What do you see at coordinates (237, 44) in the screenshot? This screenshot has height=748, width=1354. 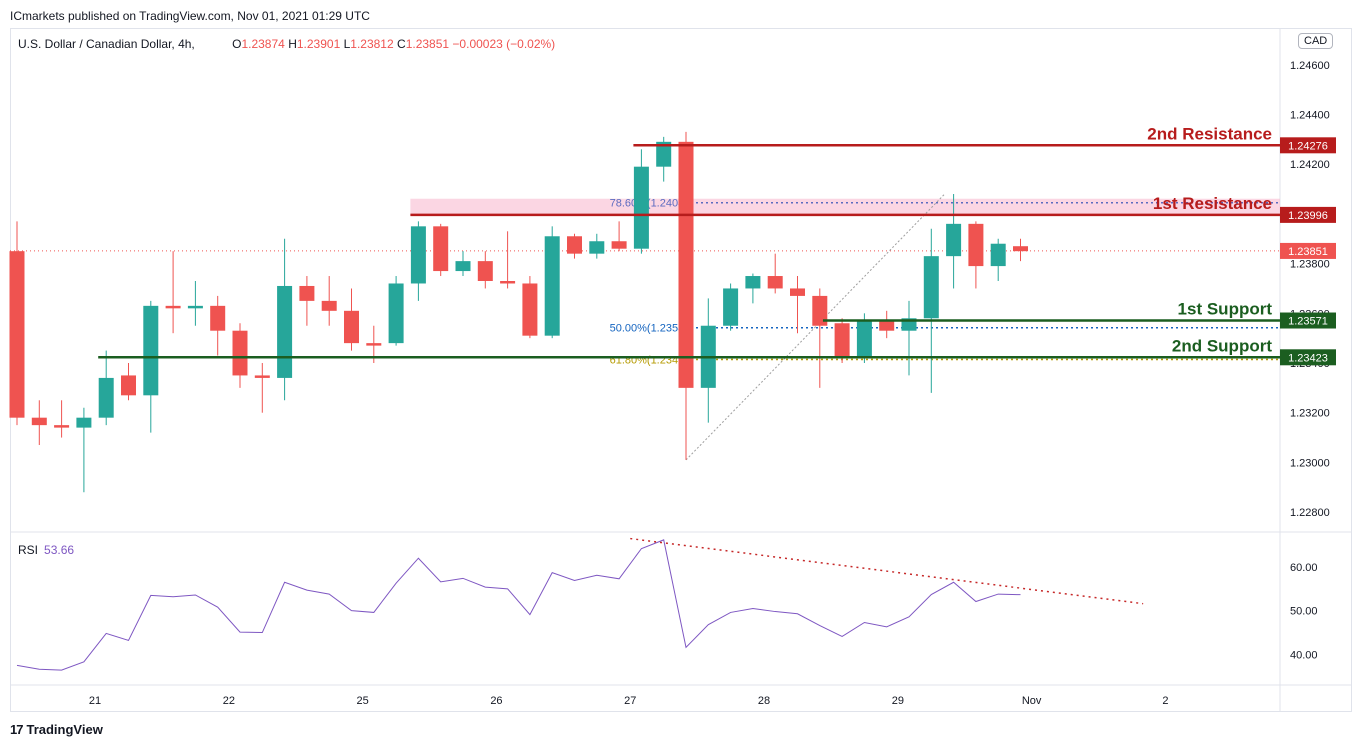 I see `open-label: O` at bounding box center [237, 44].